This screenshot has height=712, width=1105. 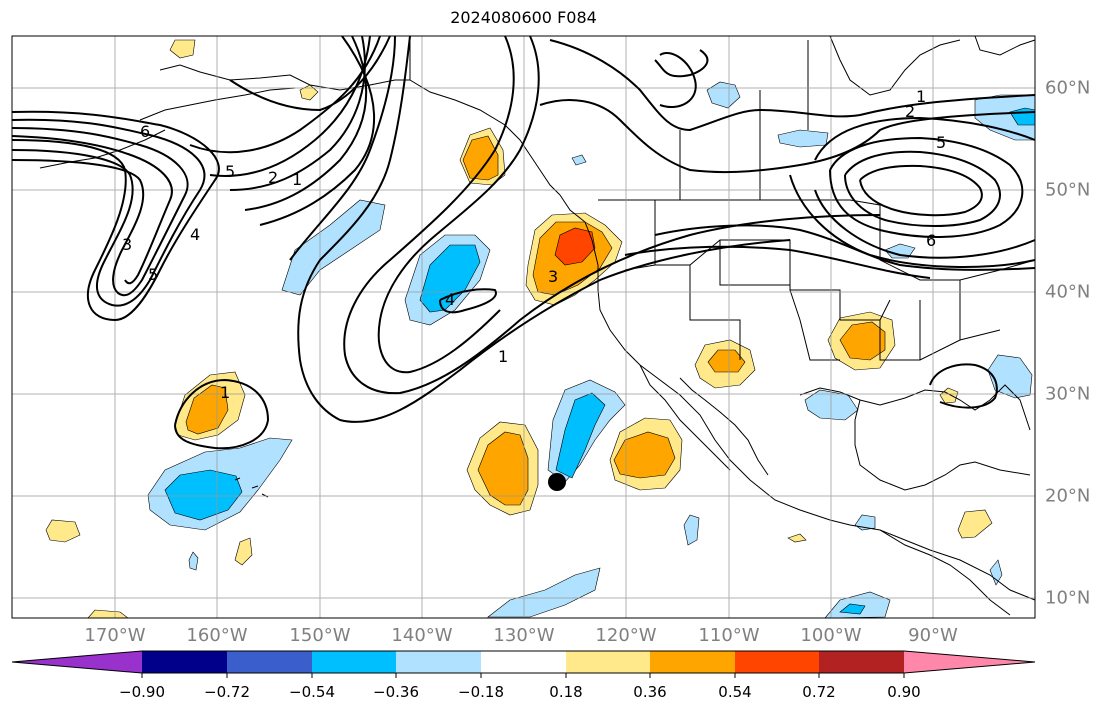 I want to click on colorbar-segments, so click(x=523, y=664).